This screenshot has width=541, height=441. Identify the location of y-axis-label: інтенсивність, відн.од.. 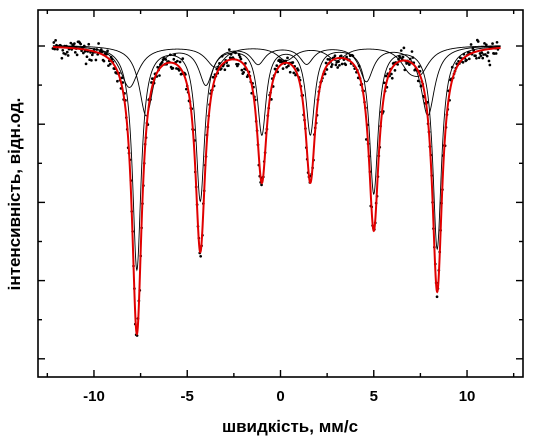
(14, 194).